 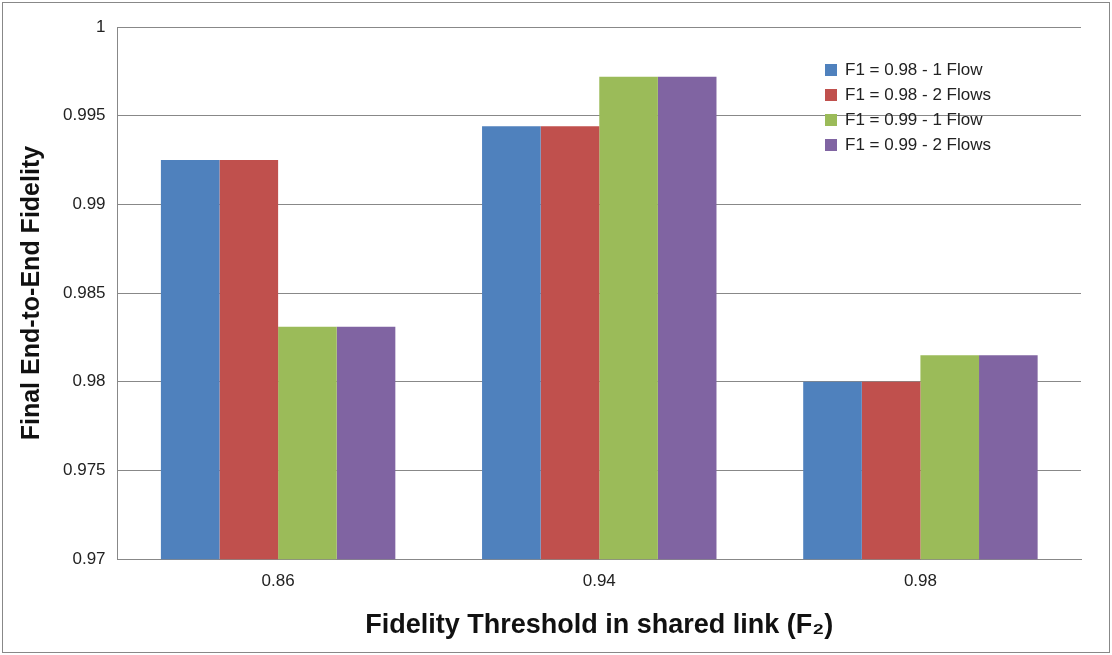 What do you see at coordinates (101, 26) in the screenshot?
I see `y-tick-label: 1` at bounding box center [101, 26].